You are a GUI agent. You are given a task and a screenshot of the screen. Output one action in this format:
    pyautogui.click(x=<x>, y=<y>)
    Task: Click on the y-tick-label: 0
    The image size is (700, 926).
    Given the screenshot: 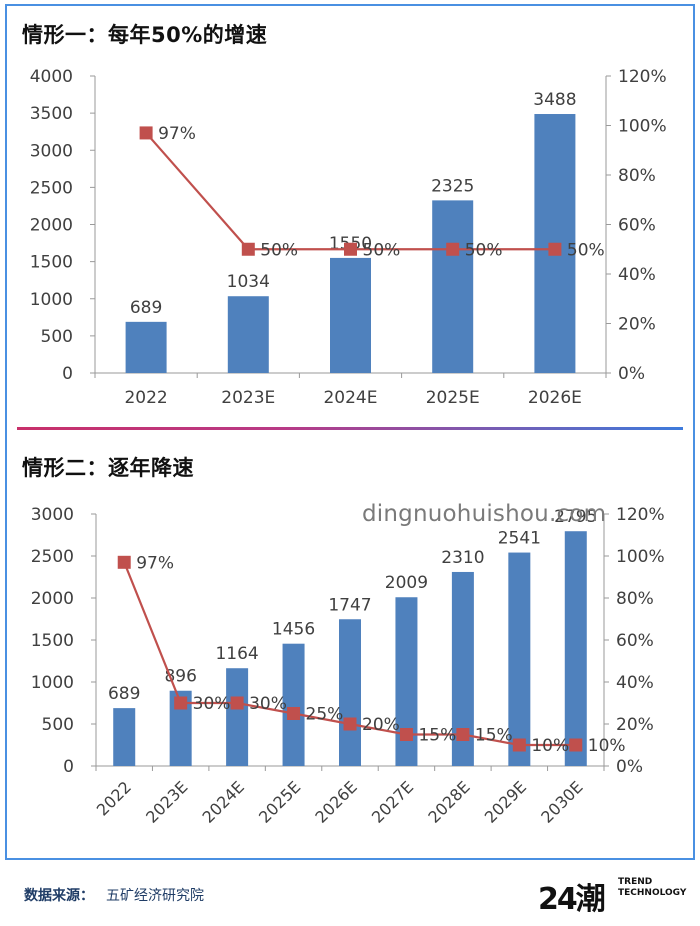 What is the action you would take?
    pyautogui.click(x=67, y=374)
    